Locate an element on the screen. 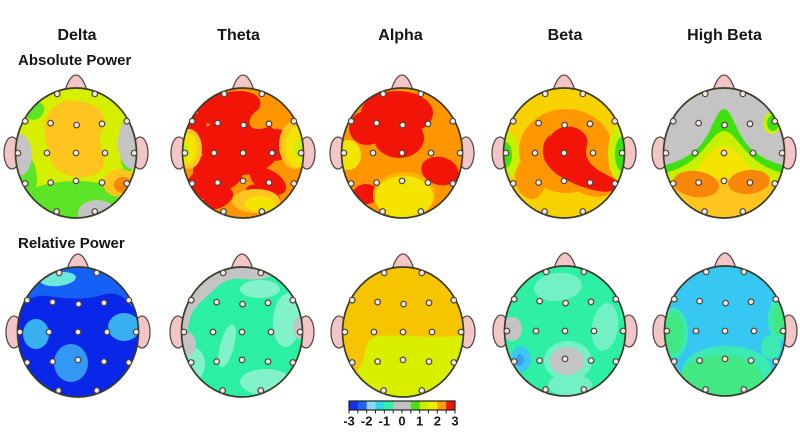  svg-text: 2 is located at coordinates (436, 420).